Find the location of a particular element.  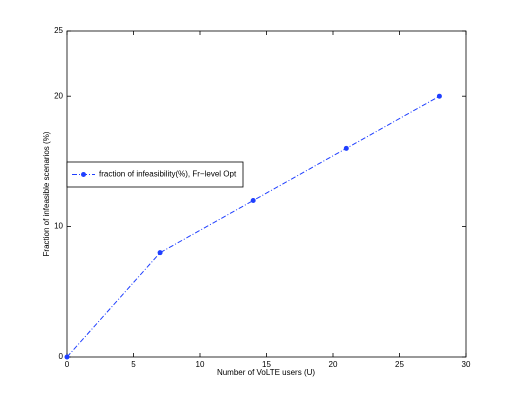

x-tick-label: 15 is located at coordinates (266, 364).